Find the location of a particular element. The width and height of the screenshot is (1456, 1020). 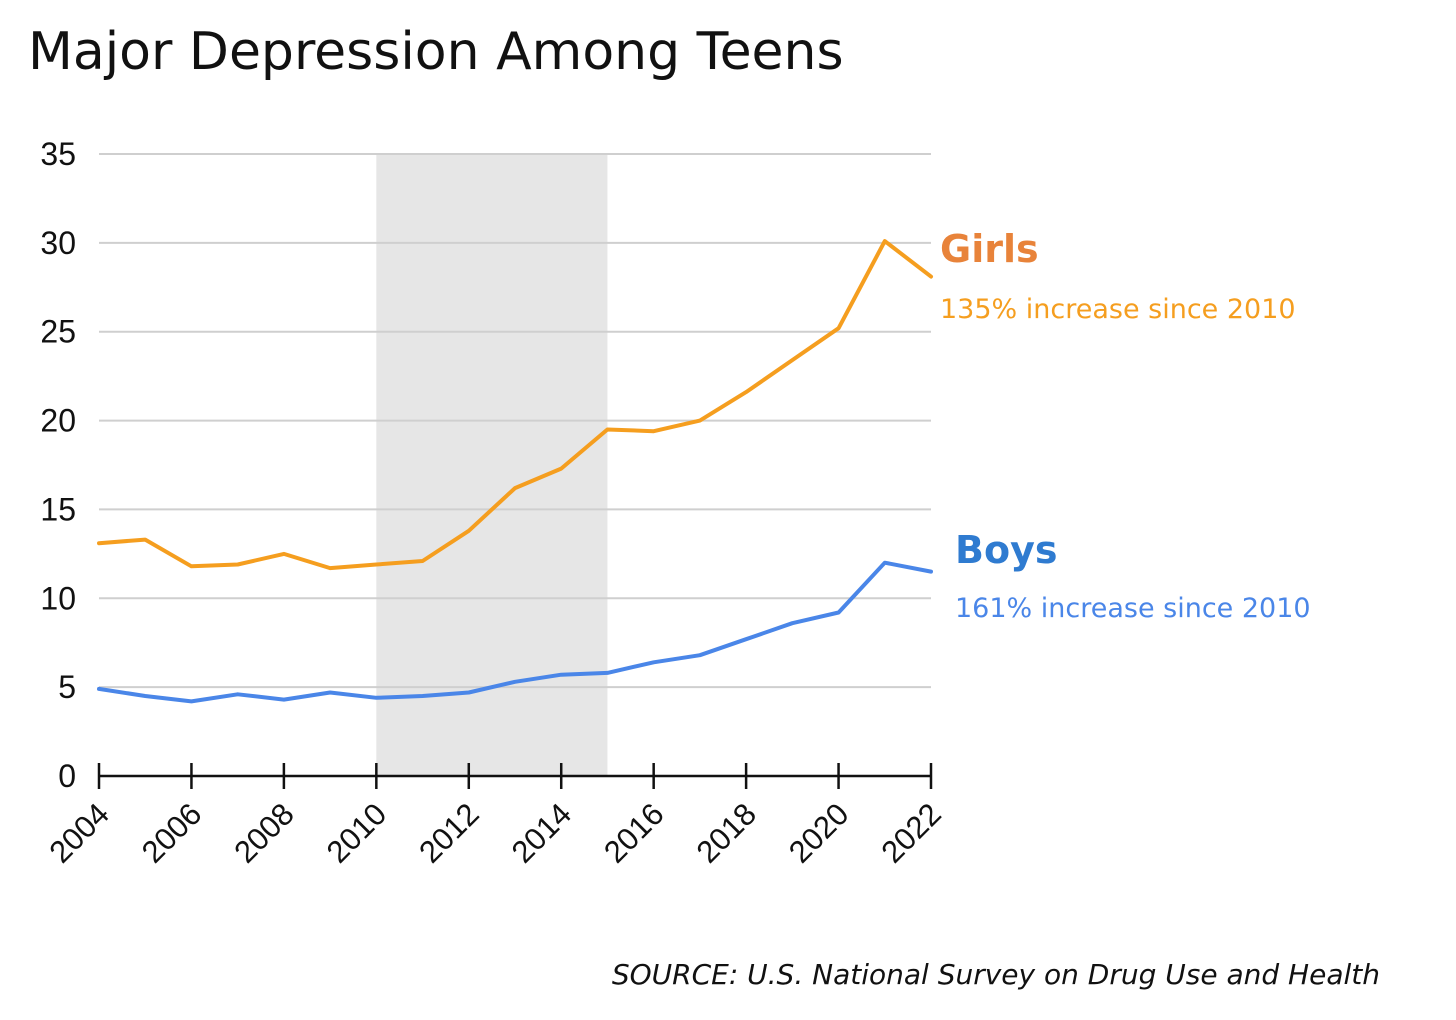

chart-title: Major Depression Among Teens is located at coordinates (436, 52).